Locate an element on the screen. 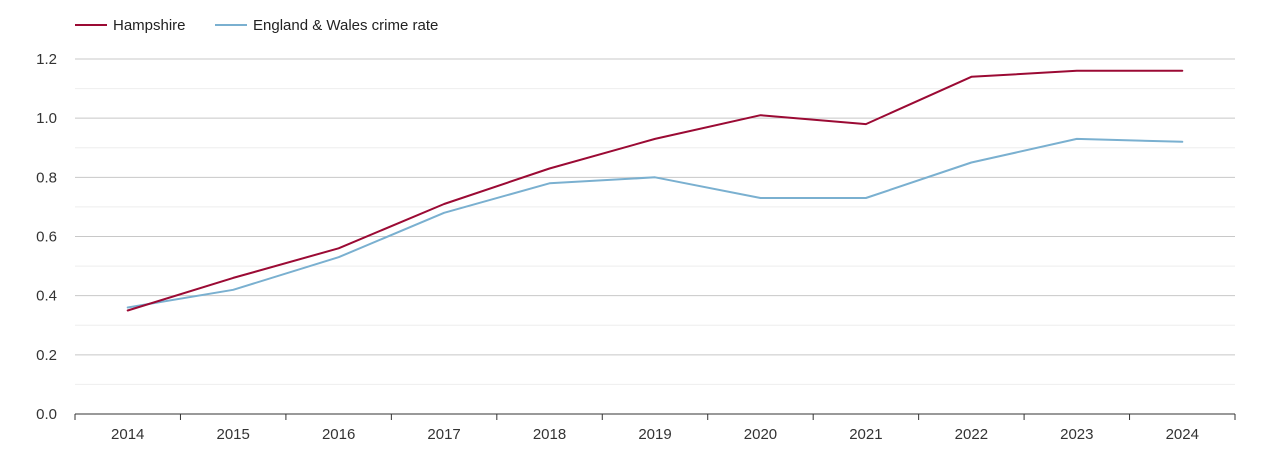 This screenshot has width=1270, height=450. legend-label-england-wales: England & Wales crime rate is located at coordinates (345, 25).